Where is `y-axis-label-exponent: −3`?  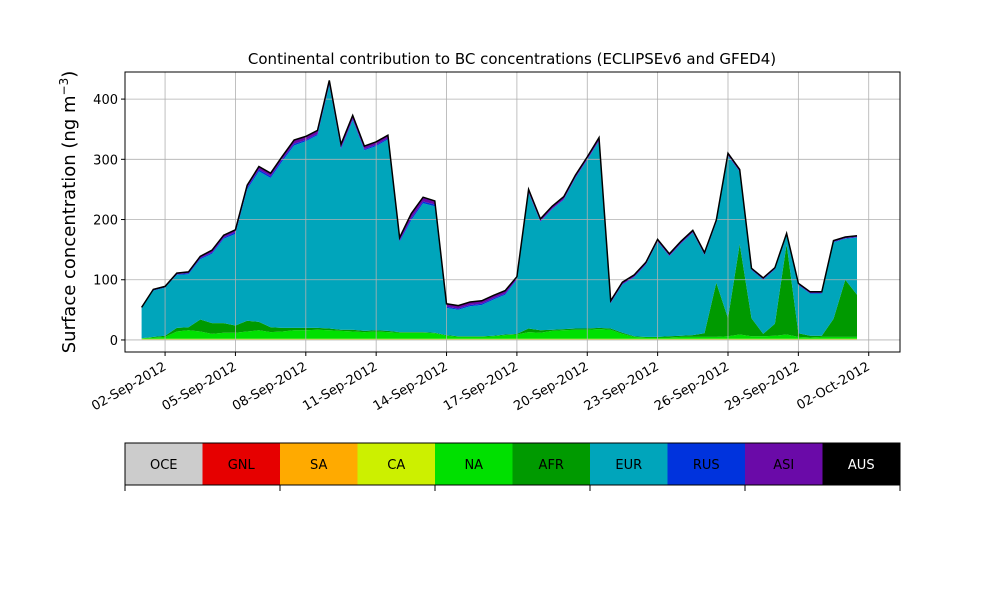 y-axis-label-exponent: −3 is located at coordinates (64, 87).